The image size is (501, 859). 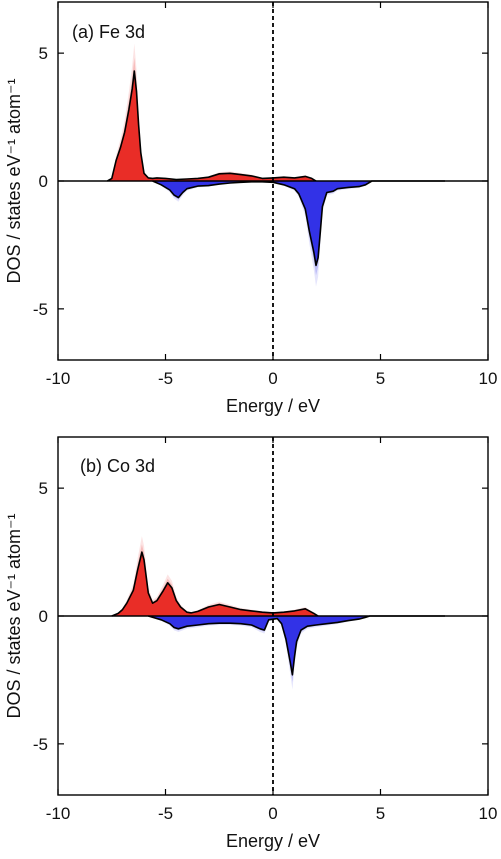 I want to click on fill-layer, so click(x=278, y=613).